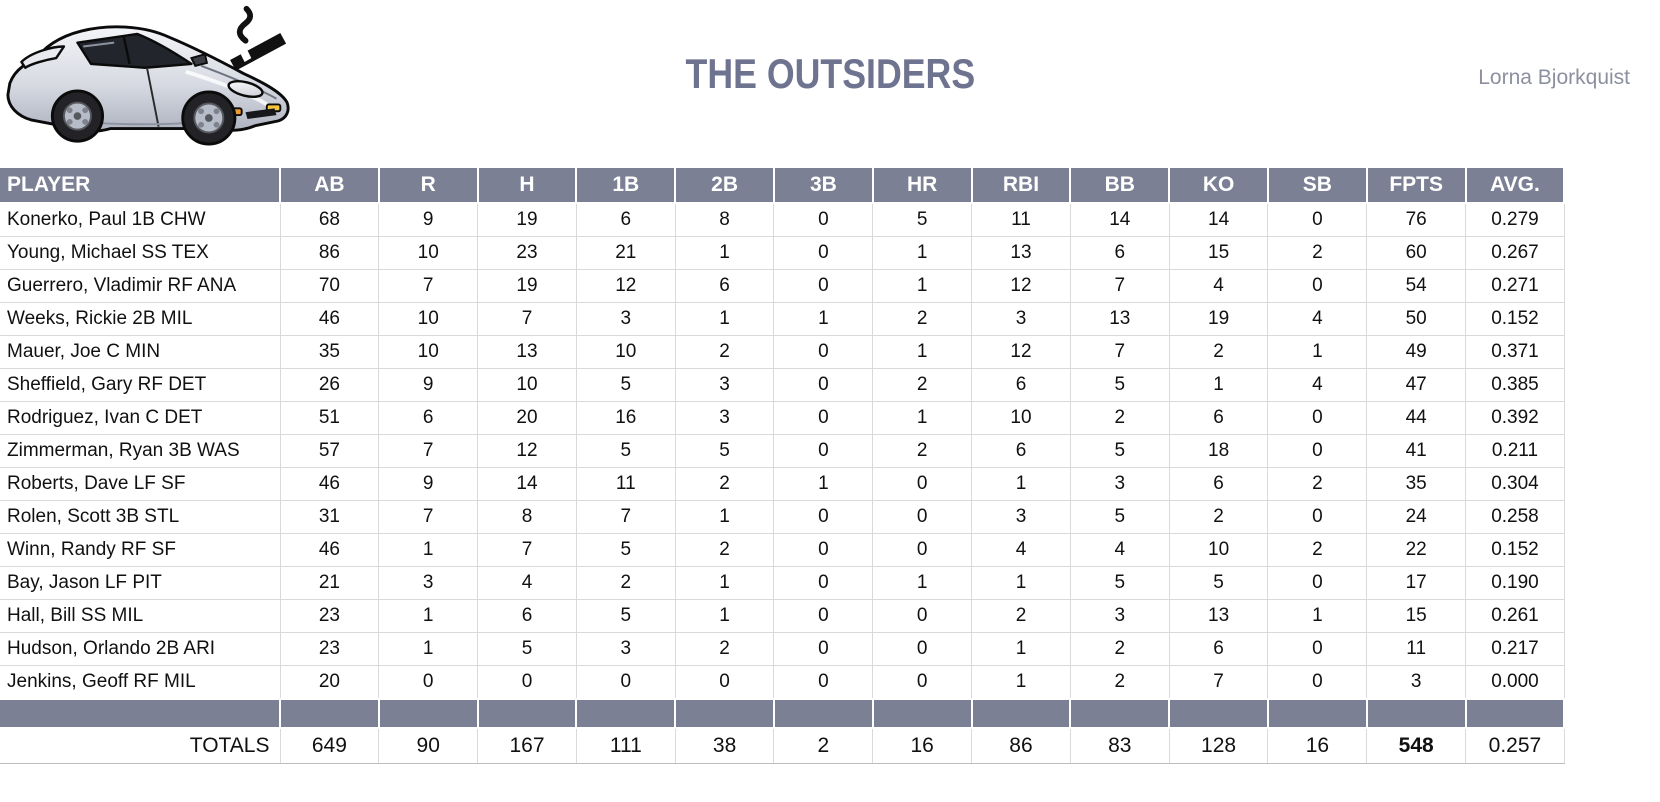  I want to click on stat-cell-r: 10, so click(428, 352).